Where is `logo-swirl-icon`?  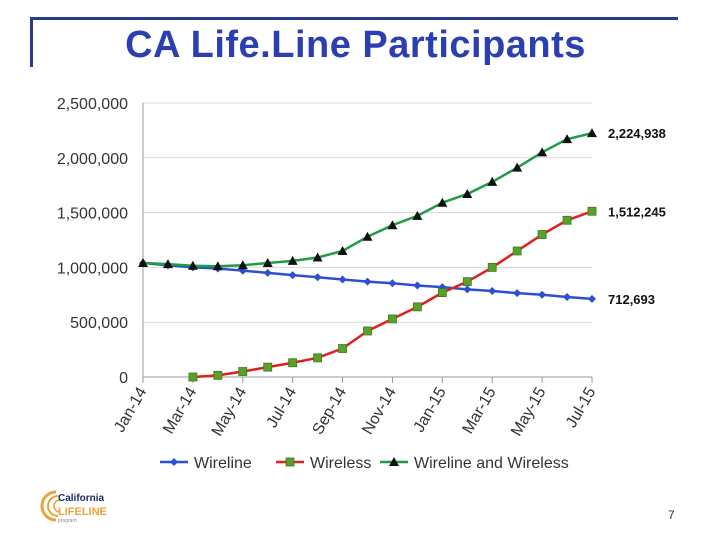 logo-swirl-icon is located at coordinates (50, 506).